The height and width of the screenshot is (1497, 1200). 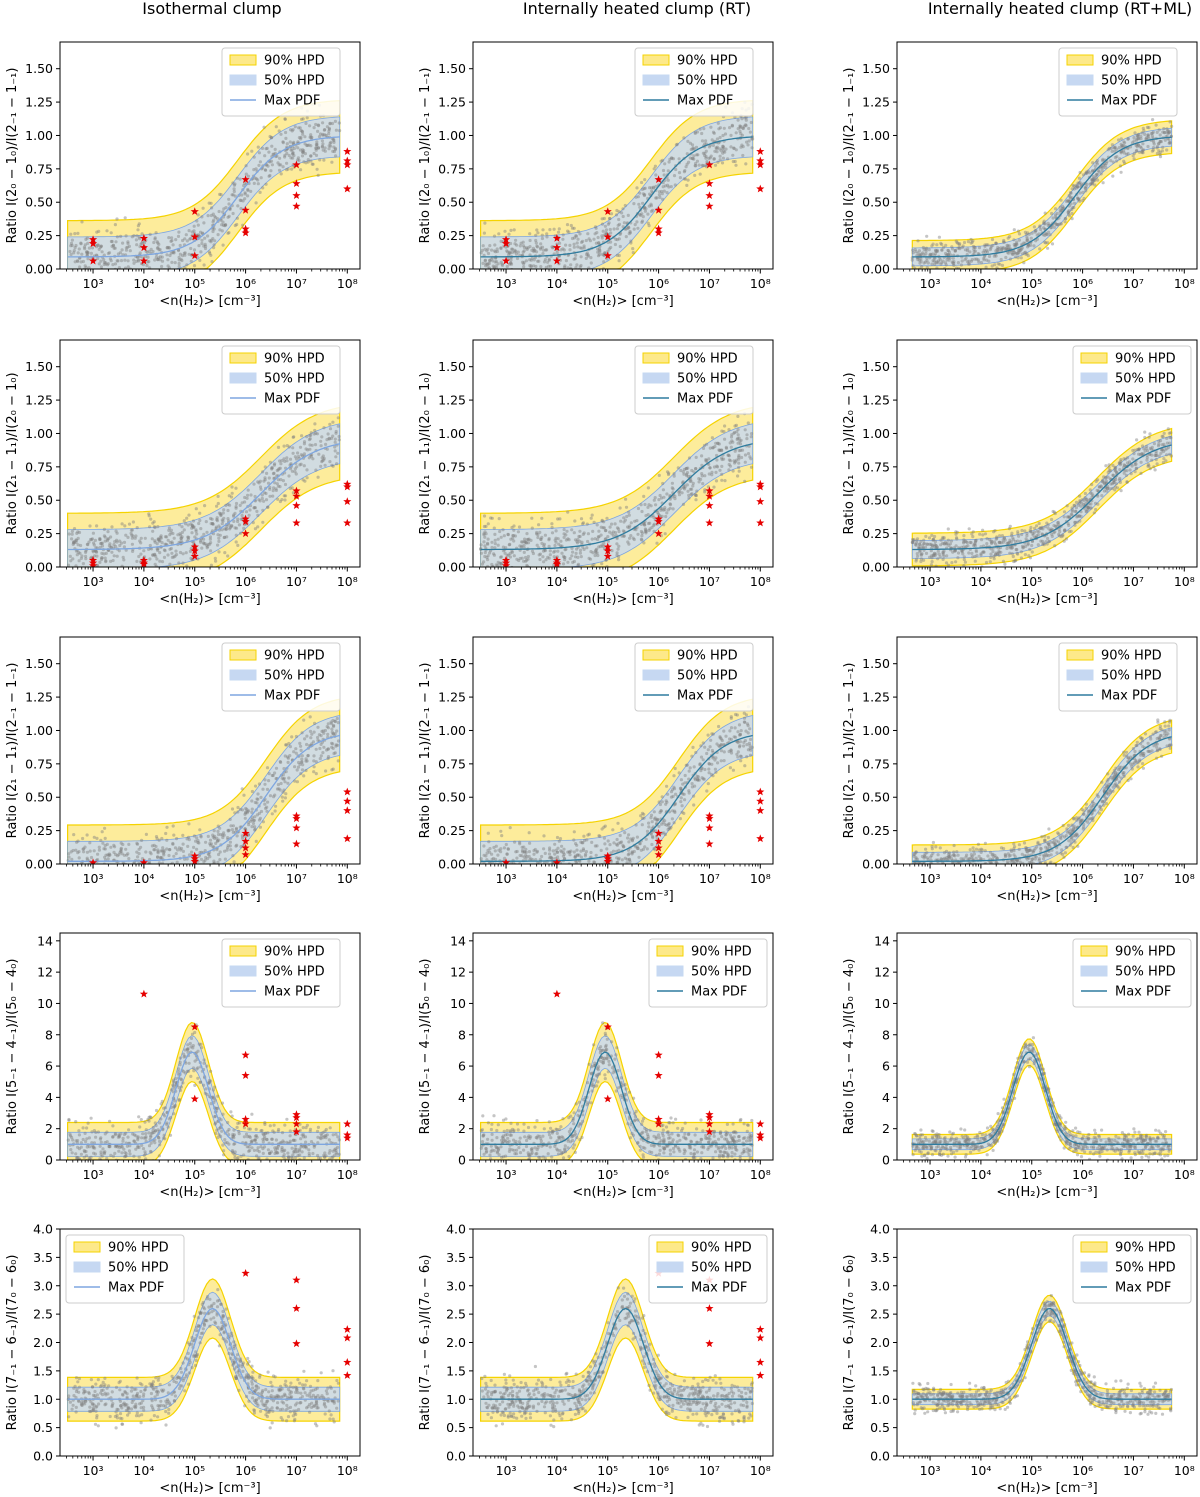 I want to click on model-points, so click(x=203, y=804).